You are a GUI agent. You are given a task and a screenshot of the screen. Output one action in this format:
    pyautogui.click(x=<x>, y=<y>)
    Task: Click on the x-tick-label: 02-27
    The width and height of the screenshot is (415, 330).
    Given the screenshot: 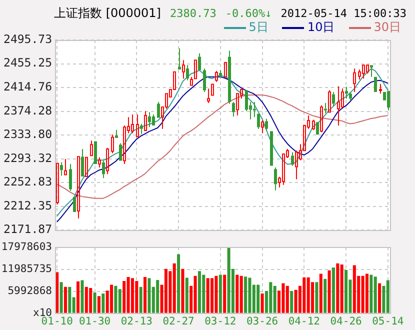 What is the action you would take?
    pyautogui.click(x=178, y=321)
    